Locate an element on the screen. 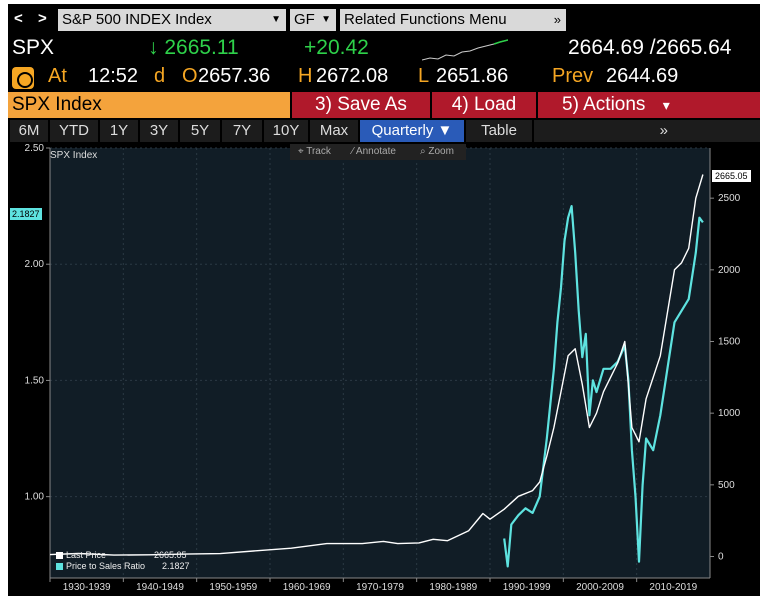 Image resolution: width=768 pixels, height=600 pixels. last-price: ↓ 2665.11 is located at coordinates (193, 47).